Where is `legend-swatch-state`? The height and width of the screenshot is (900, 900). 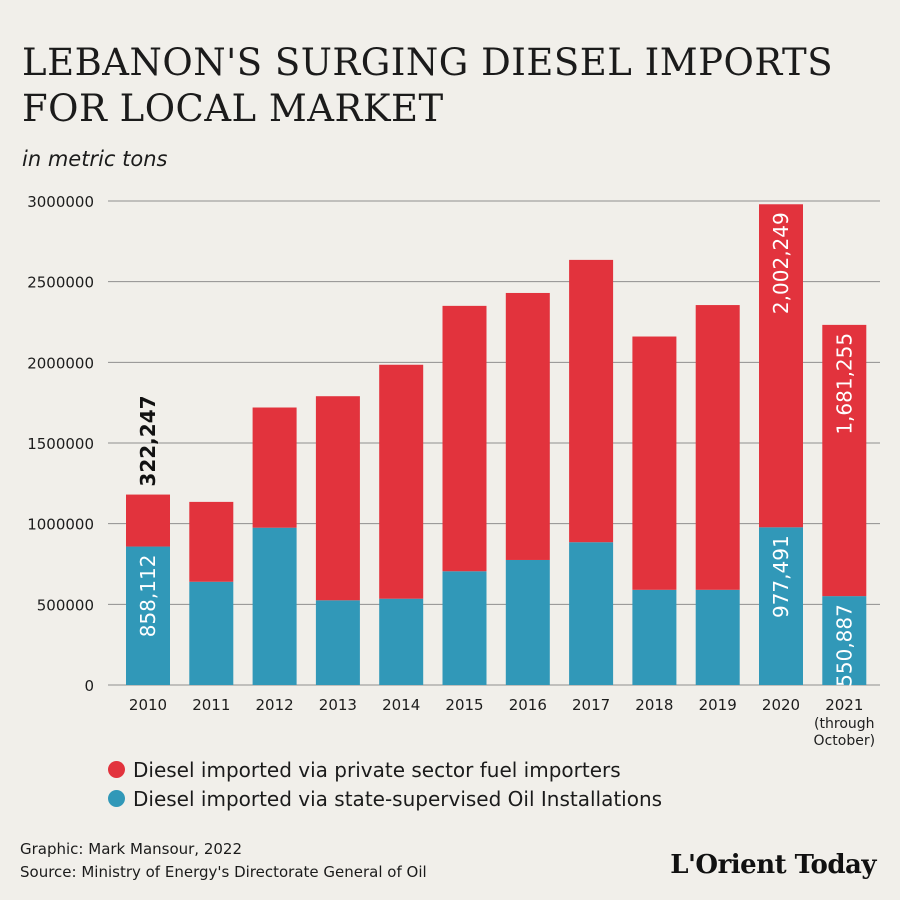 legend-swatch-state is located at coordinates (116, 798).